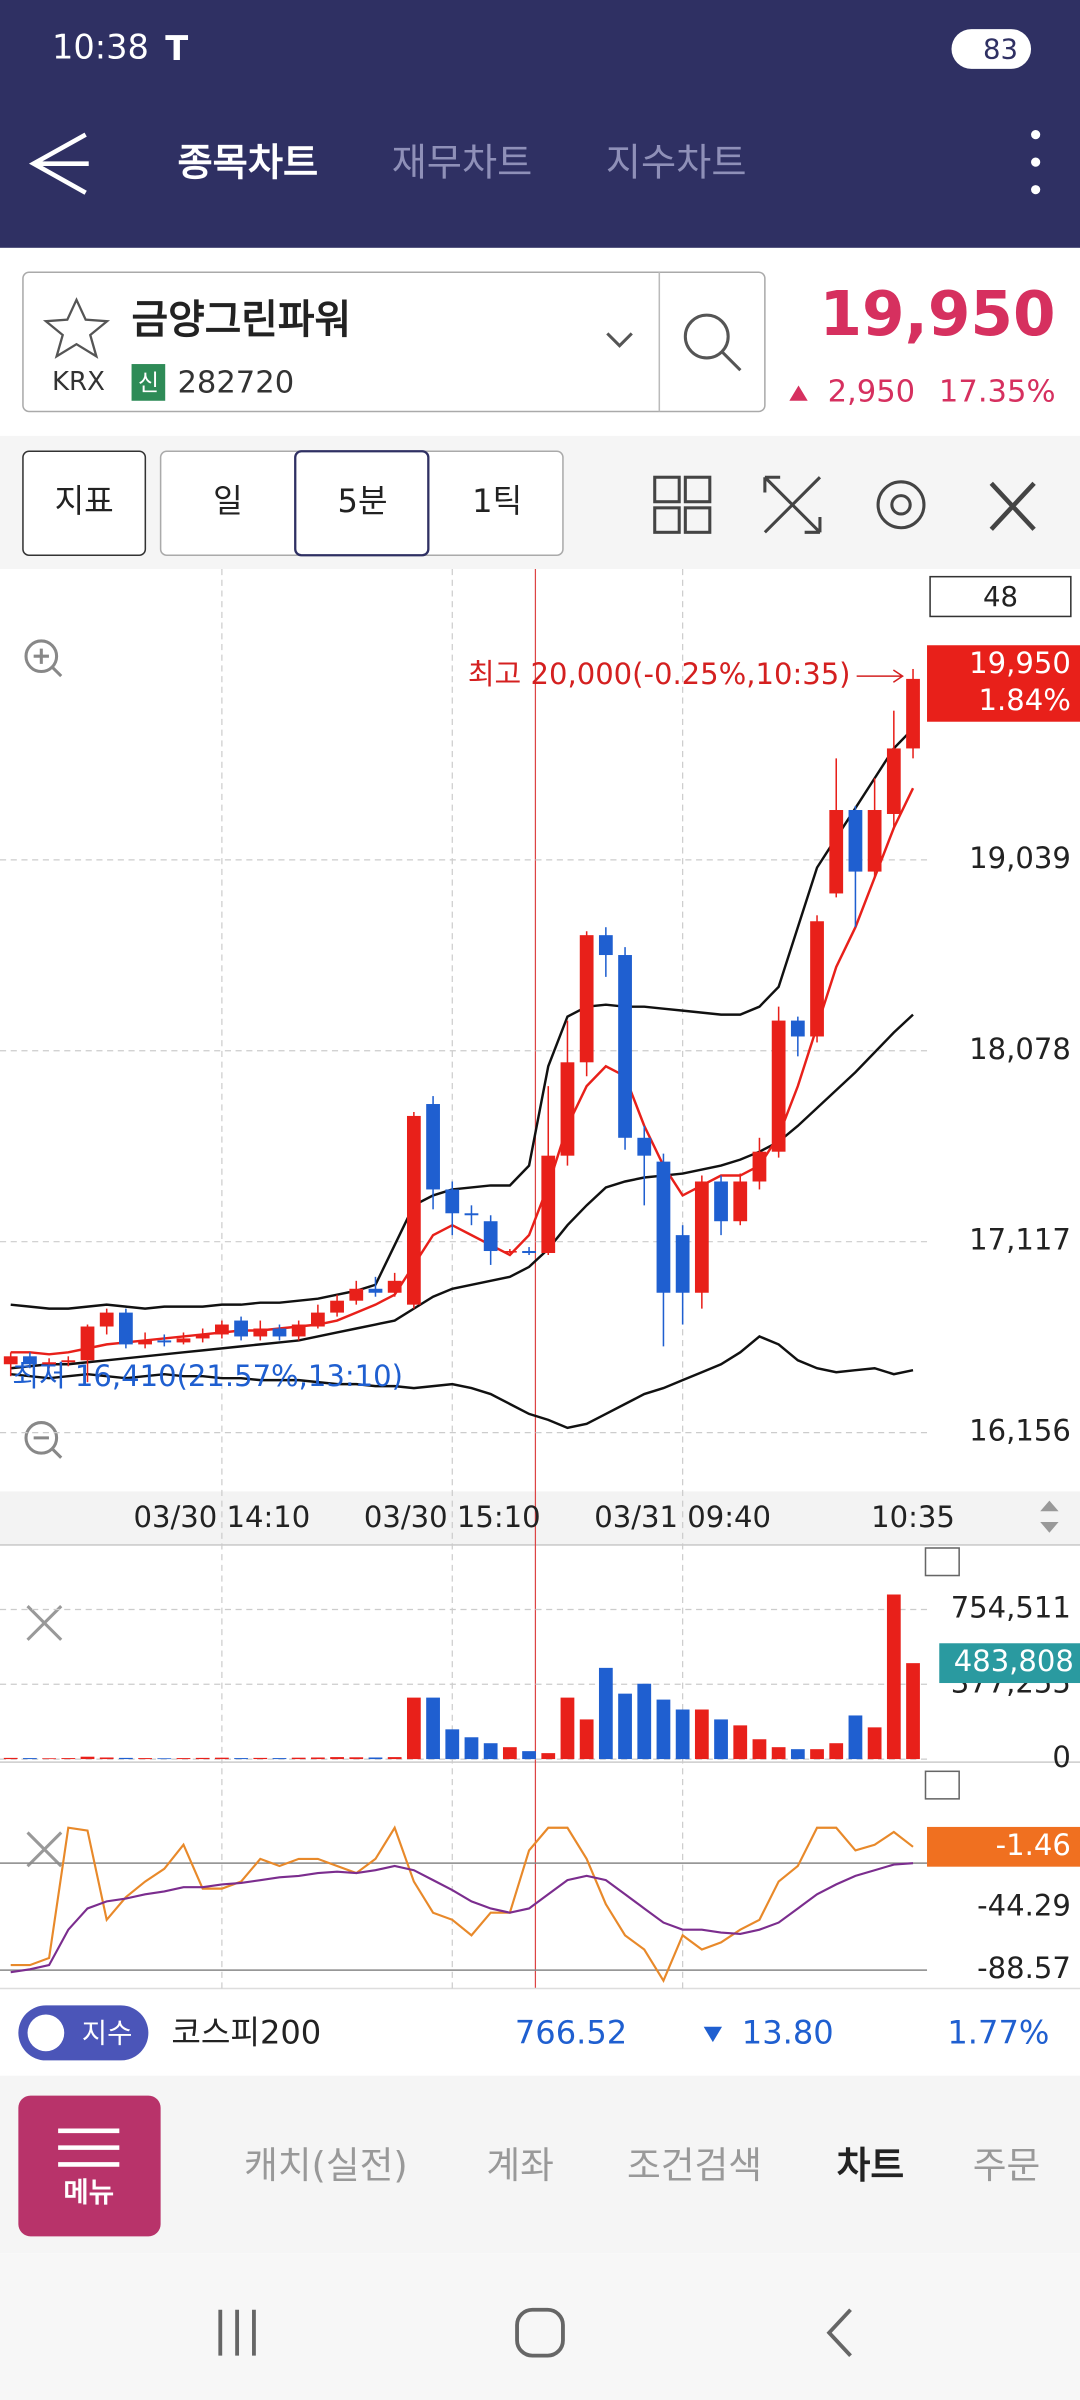  I want to click on credit-badge, so click(148, 382).